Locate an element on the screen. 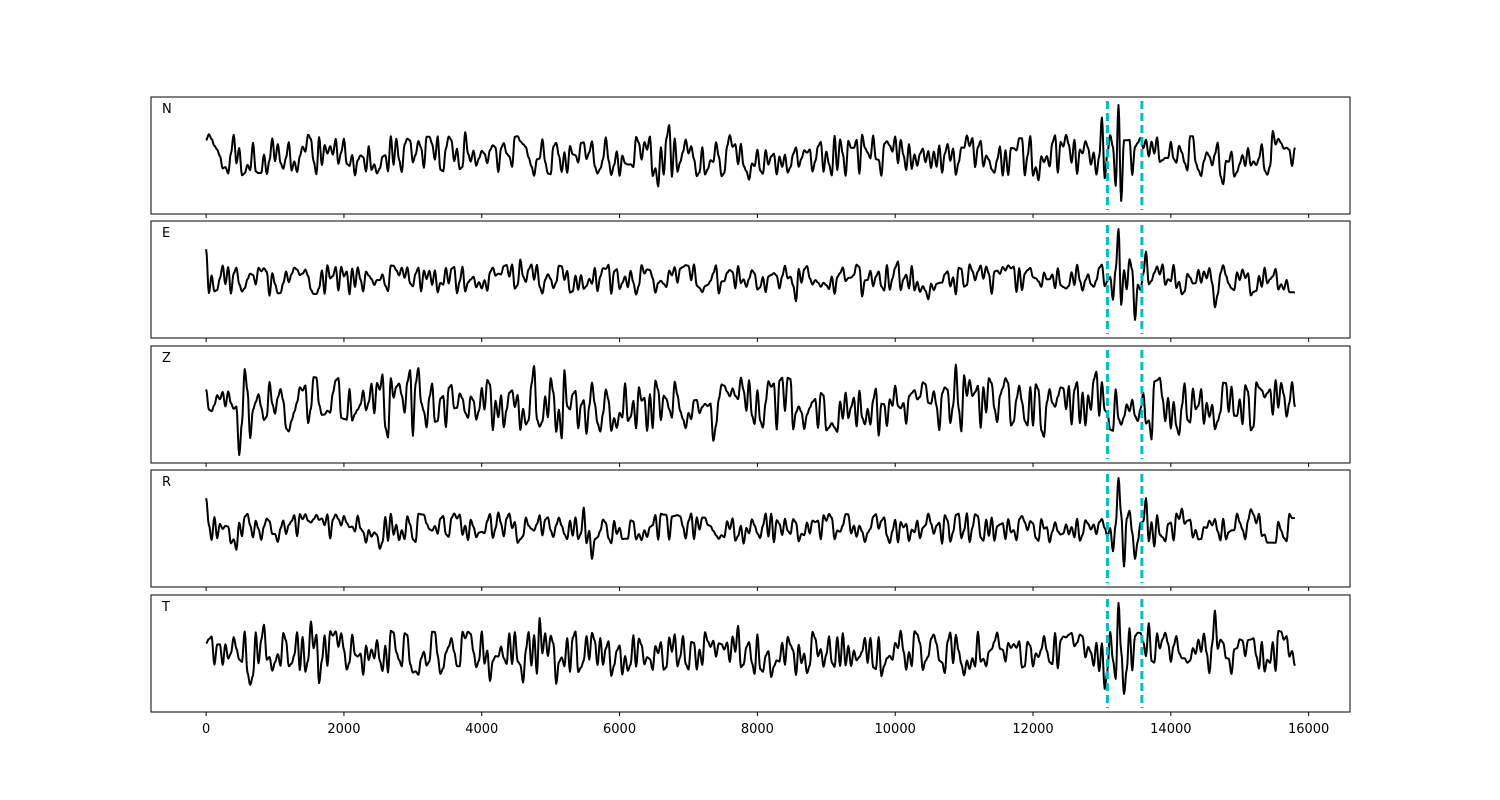  panel-e: E is located at coordinates (750, 281).